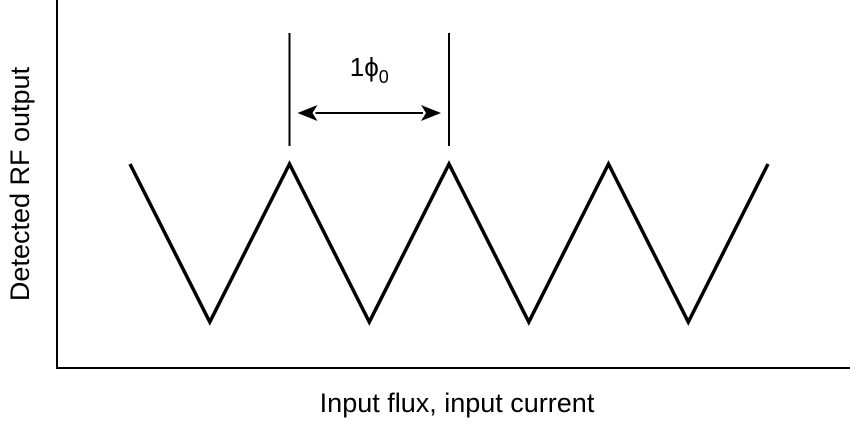 Image resolution: width=850 pixels, height=424 pixels. What do you see at coordinates (371, 67) in the screenshot?
I see `period-label-symbol: ϕ` at bounding box center [371, 67].